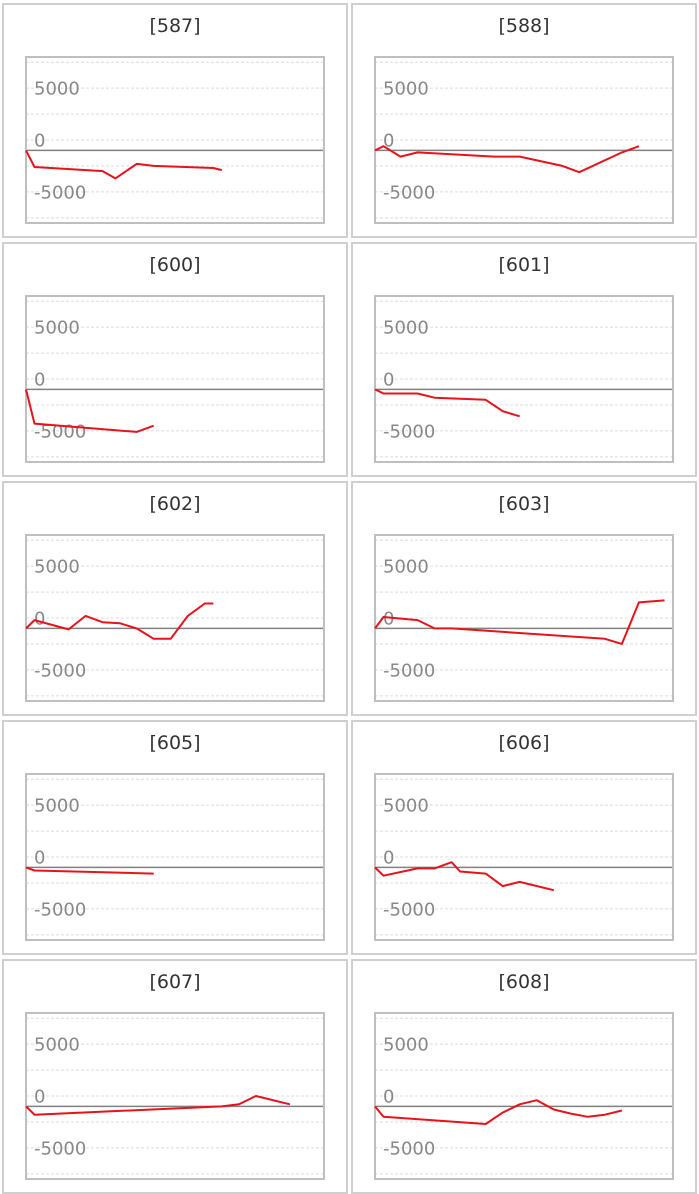 The height and width of the screenshot is (1194, 699). Describe the element at coordinates (175, 265) in the screenshot. I see `chart-title: [600]` at that location.